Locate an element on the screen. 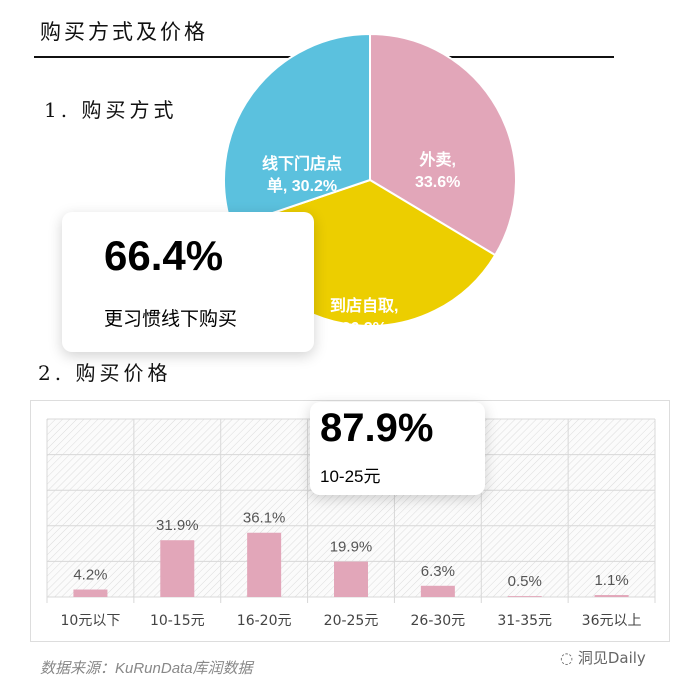 Image resolution: width=682 pixels, height=687 pixels. section-heading-method: 1. 购买方式 is located at coordinates (111, 110).